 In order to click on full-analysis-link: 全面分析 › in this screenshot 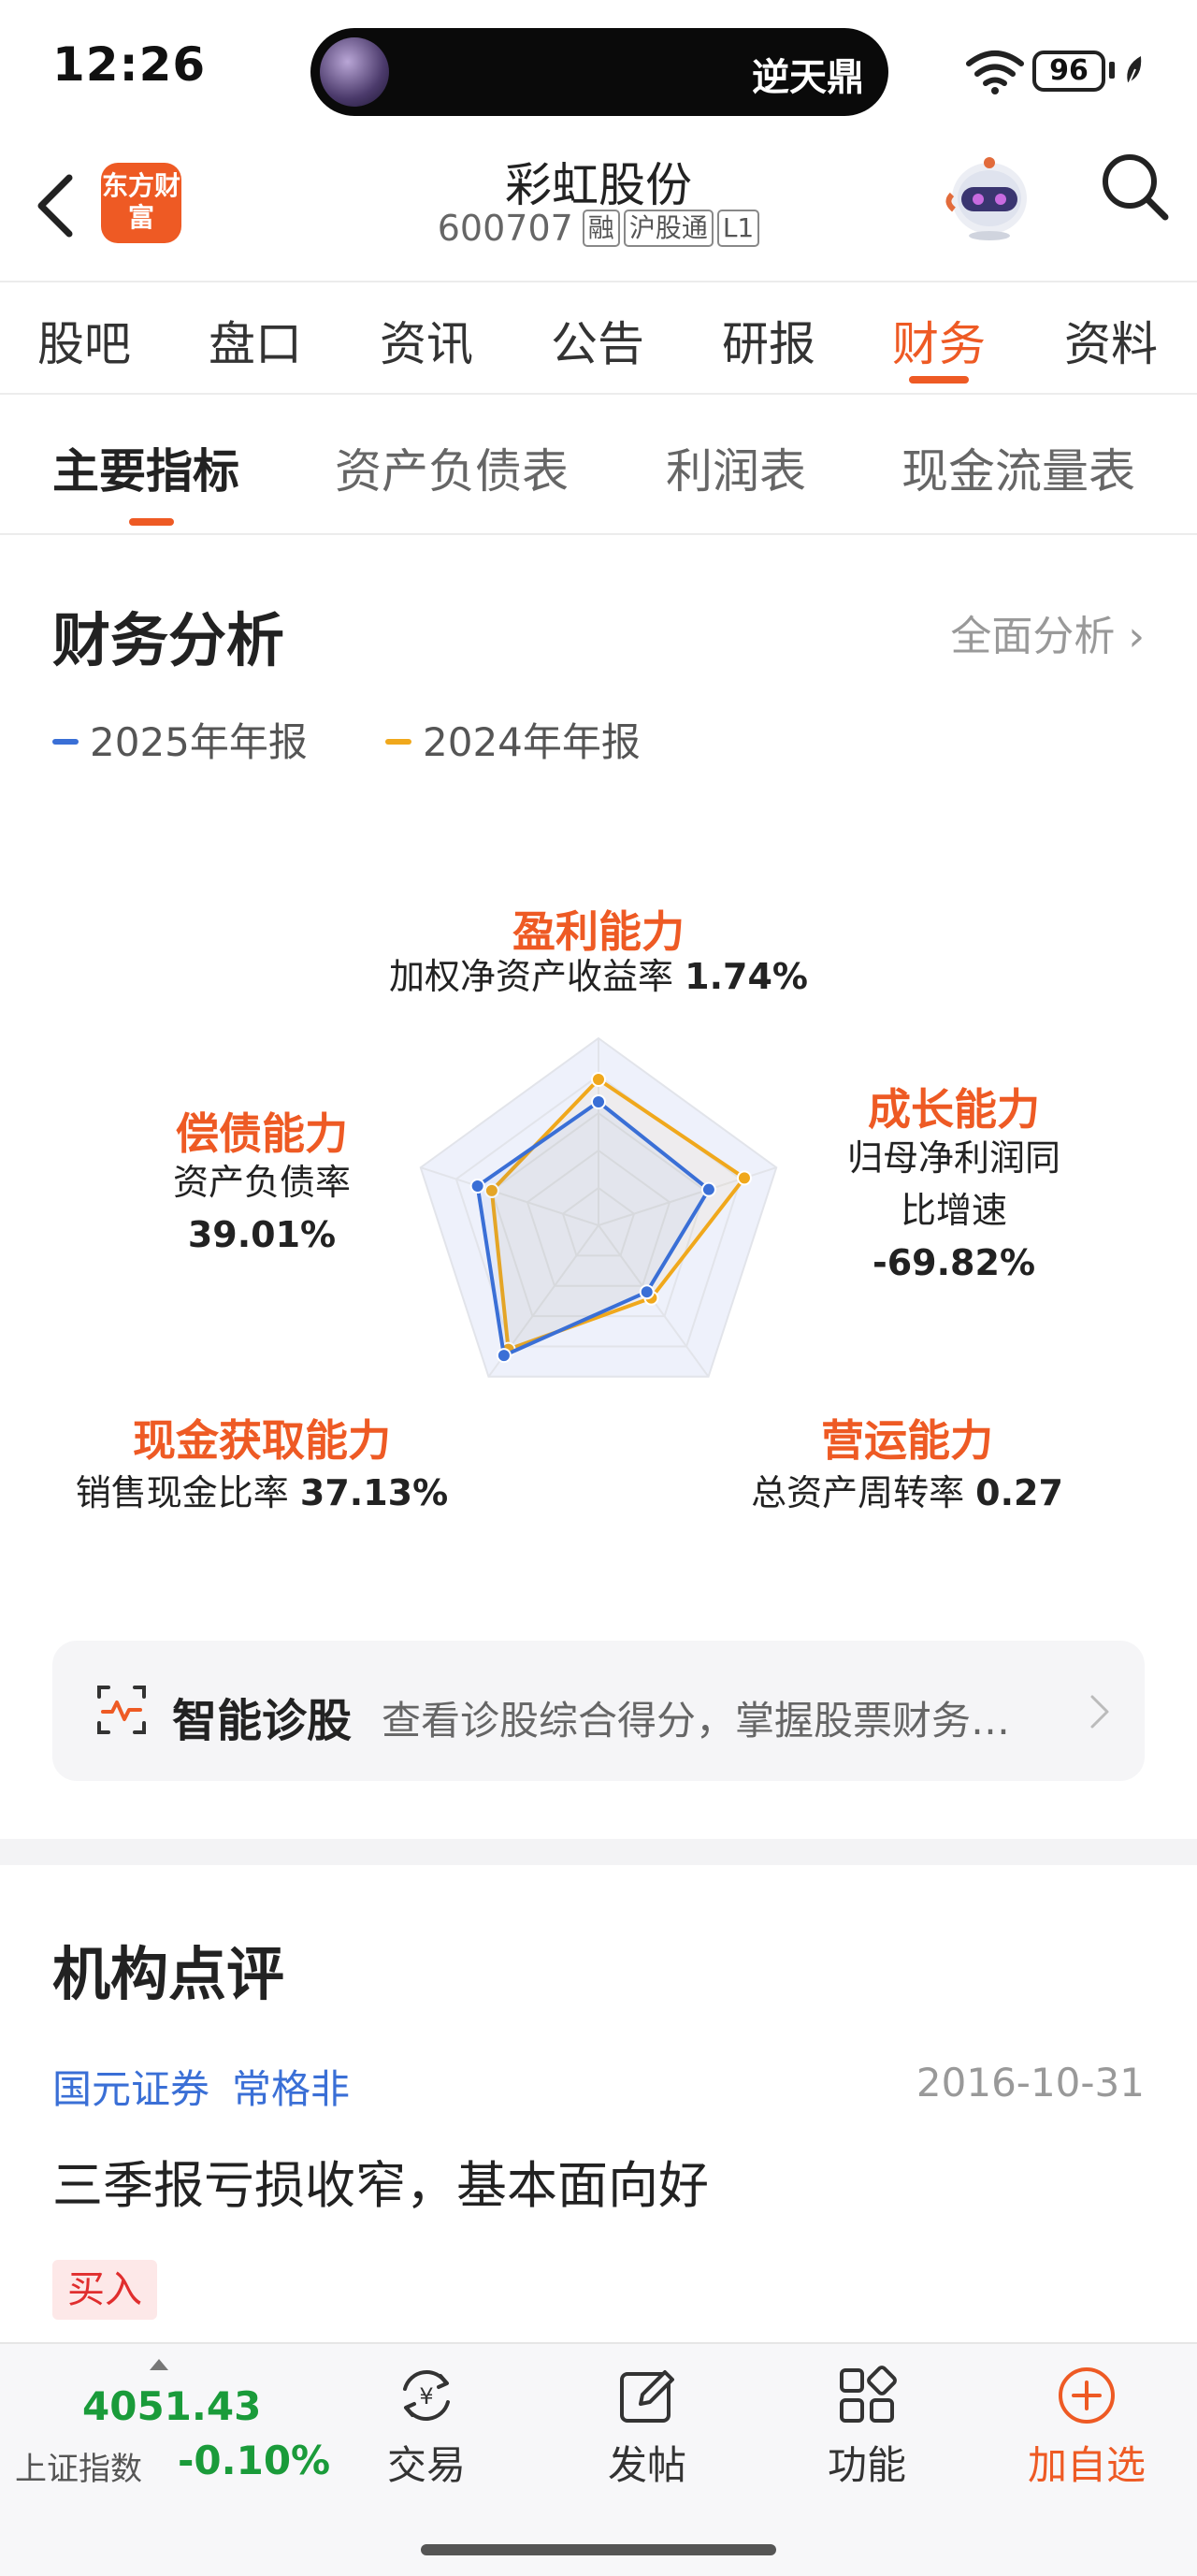, I will do `click(1047, 632)`.